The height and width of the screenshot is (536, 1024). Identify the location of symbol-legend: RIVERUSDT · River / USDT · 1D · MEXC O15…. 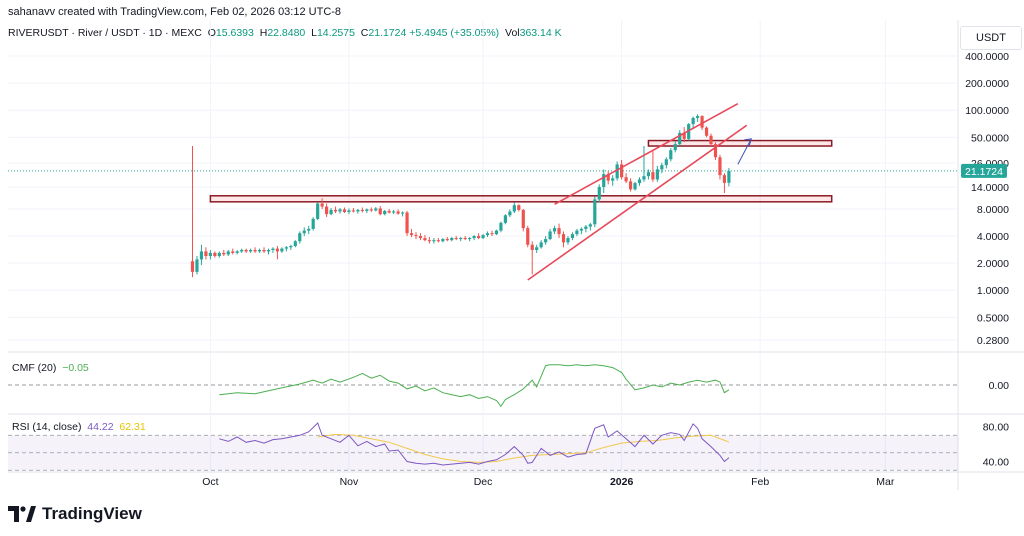
(285, 33).